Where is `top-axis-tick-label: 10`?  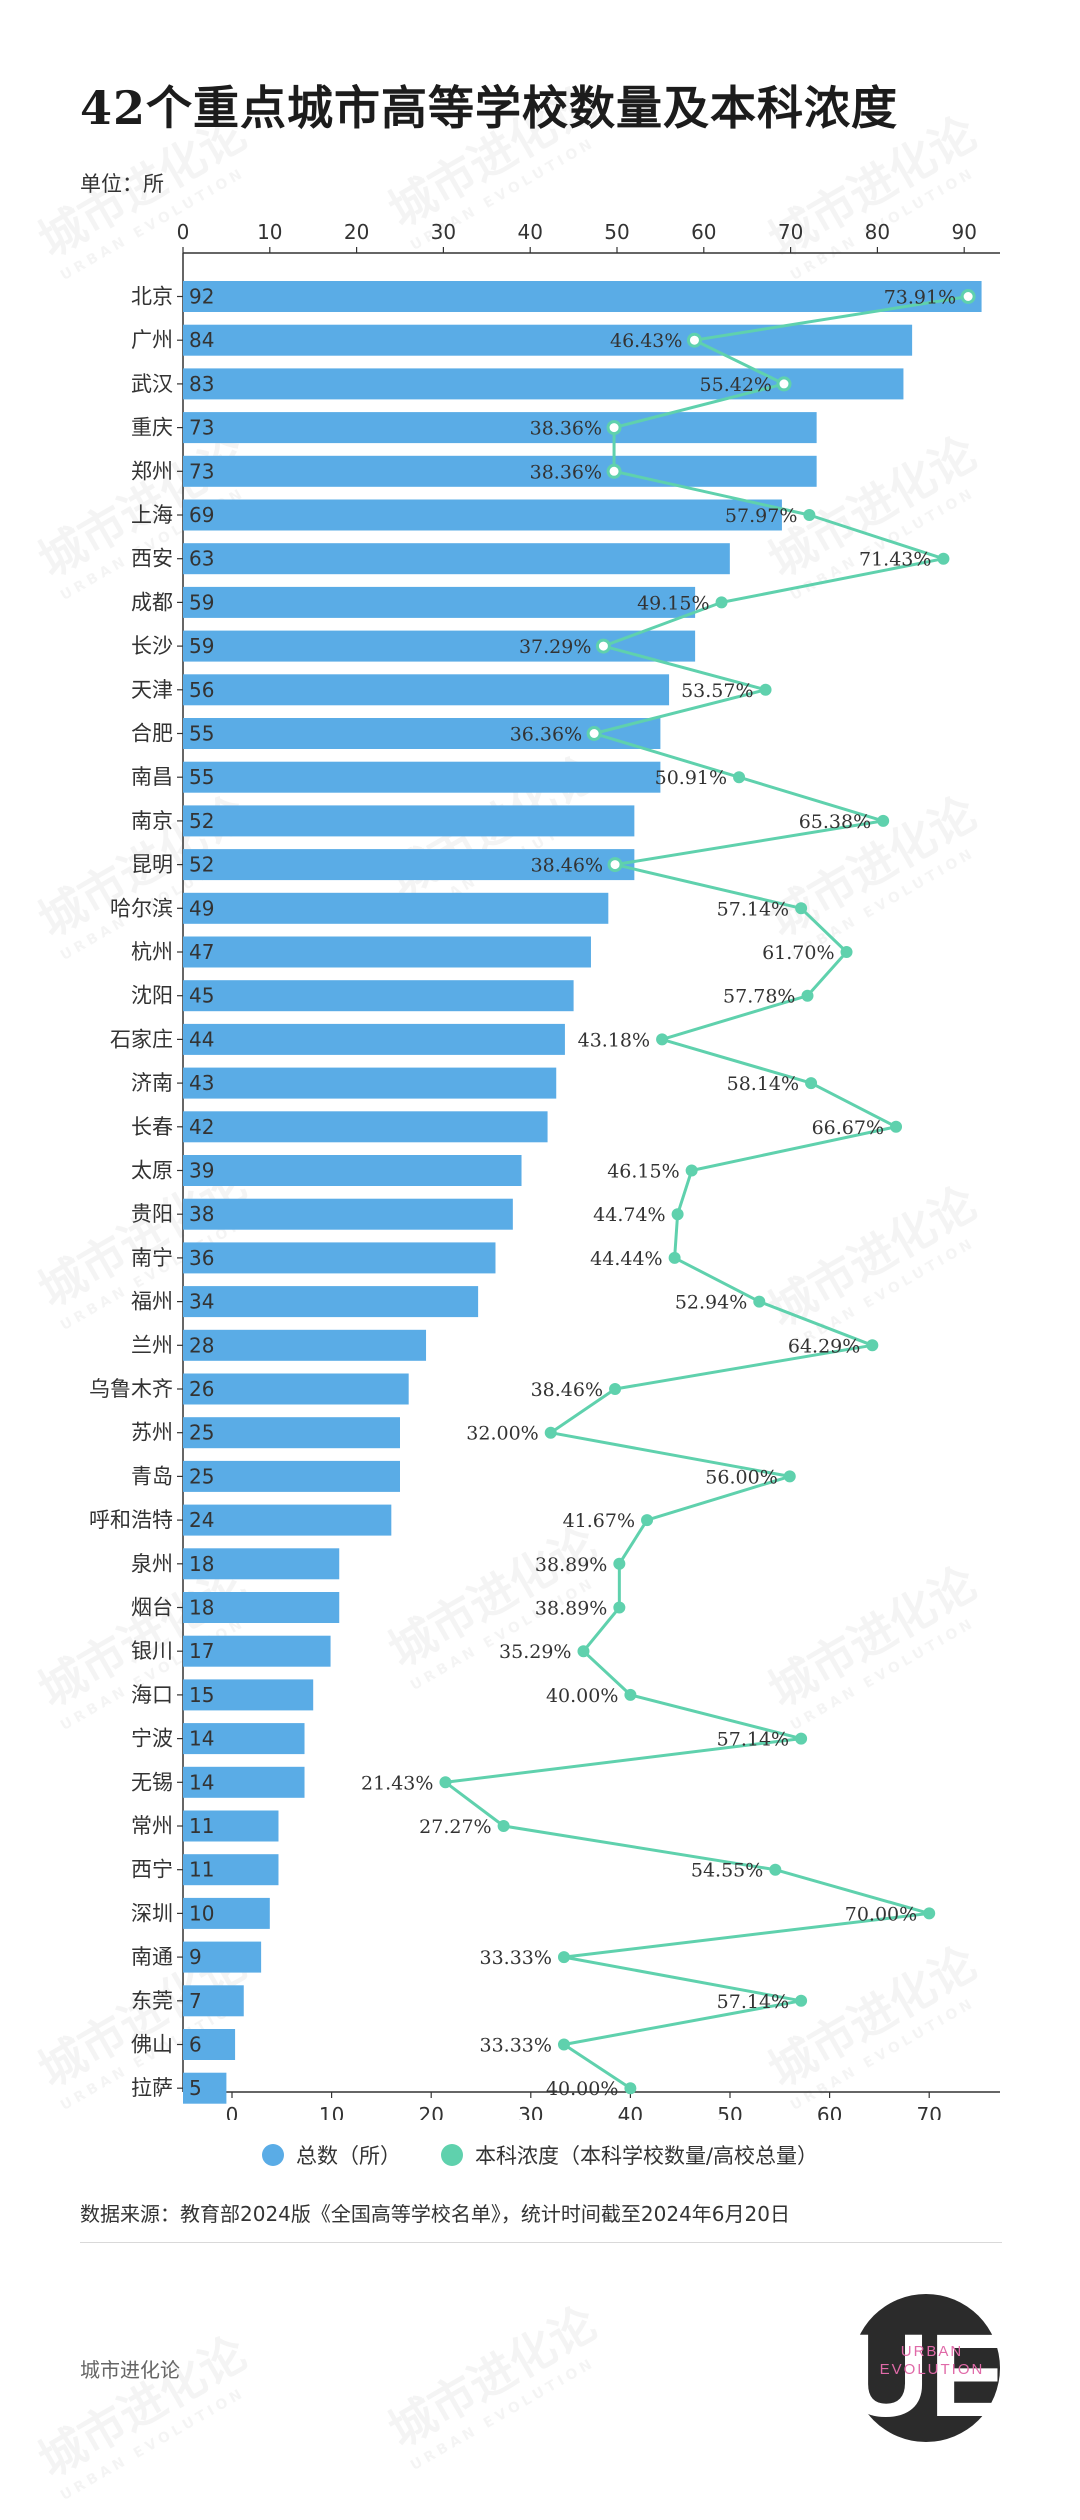
top-axis-tick-label: 10 is located at coordinates (269, 232).